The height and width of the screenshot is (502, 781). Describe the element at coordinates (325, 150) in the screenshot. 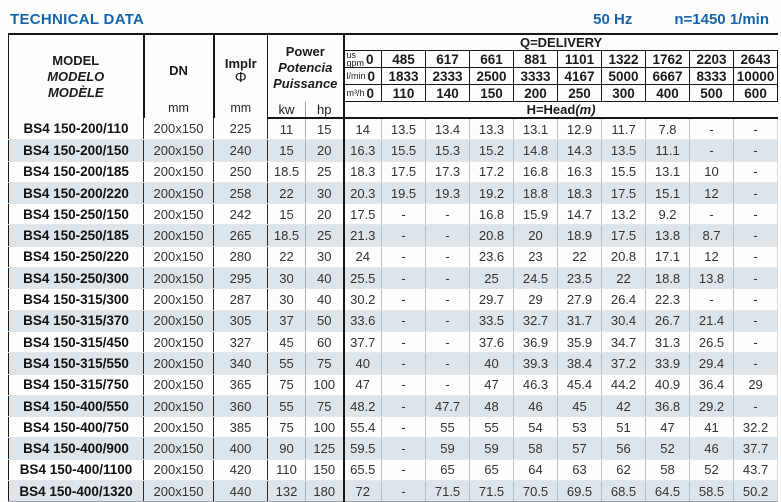

I see `spec-cell: 20` at that location.